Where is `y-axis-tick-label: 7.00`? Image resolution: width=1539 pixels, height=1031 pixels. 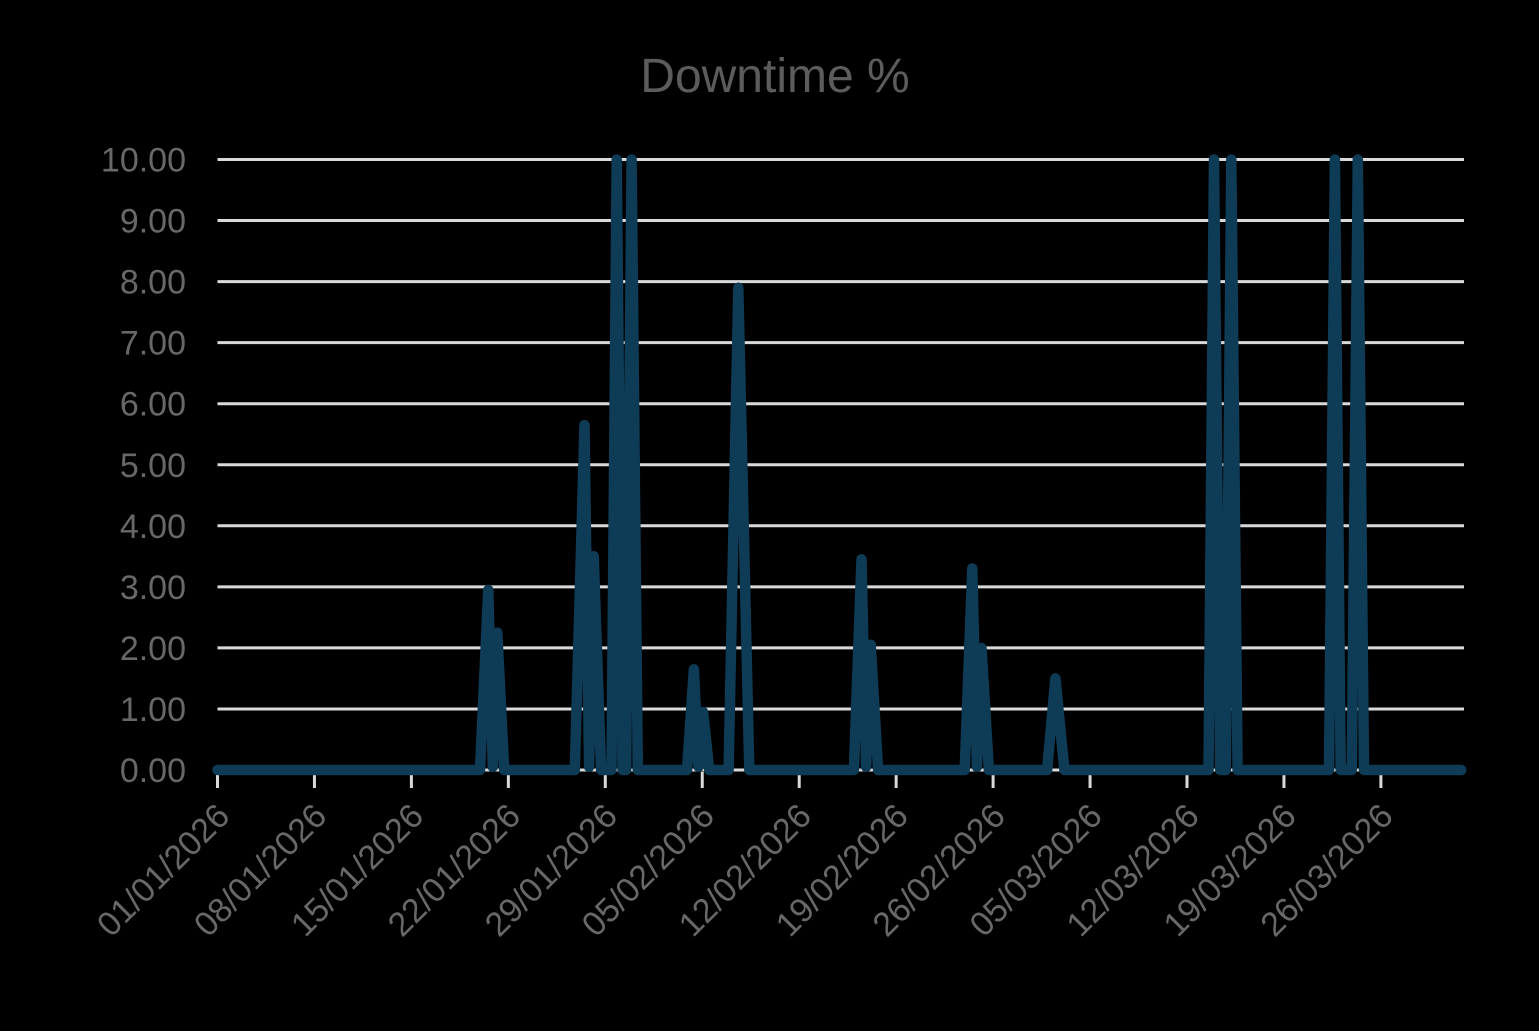
y-axis-tick-label: 7.00 is located at coordinates (153, 344).